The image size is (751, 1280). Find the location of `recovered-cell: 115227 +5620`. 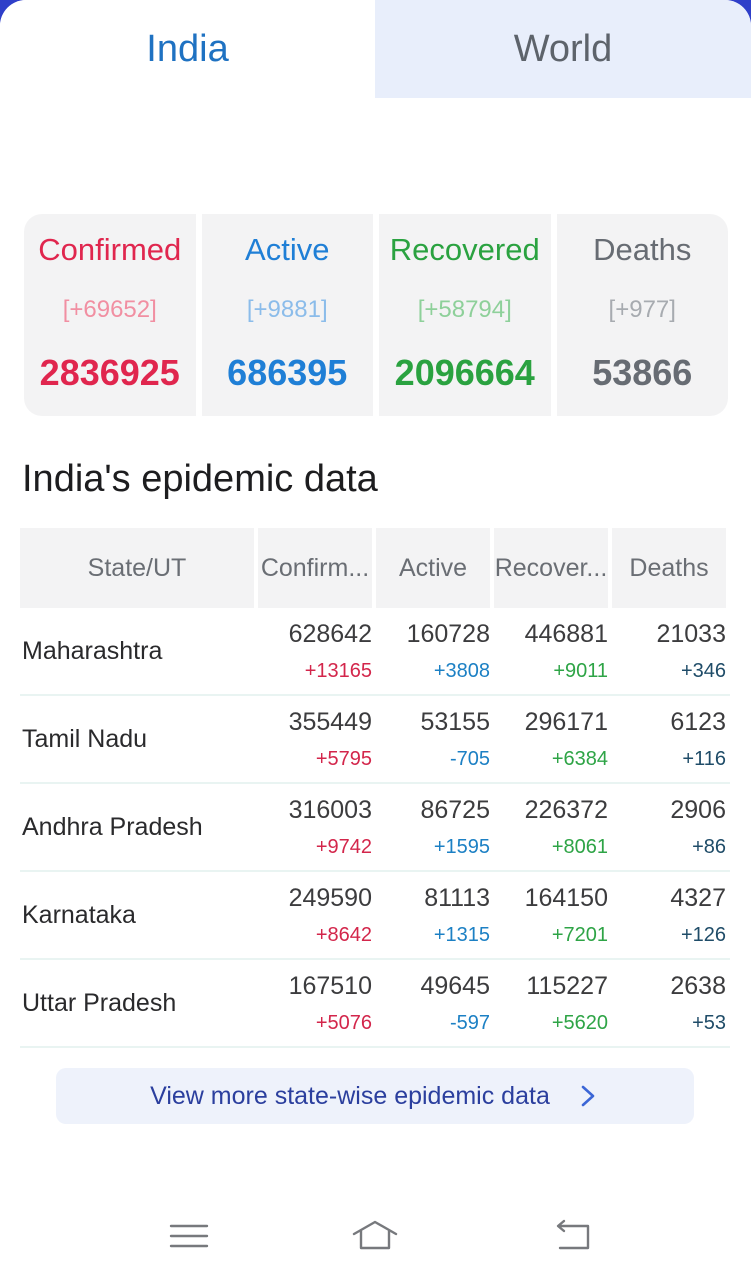

recovered-cell: 115227 +5620 is located at coordinates (551, 1003).